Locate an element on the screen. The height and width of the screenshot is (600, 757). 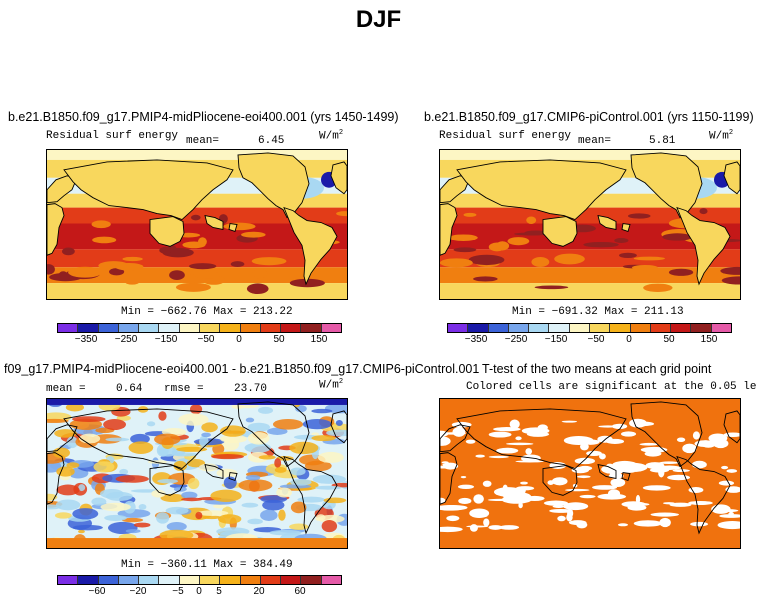
panel2-tick: 150 is located at coordinates (709, 339).